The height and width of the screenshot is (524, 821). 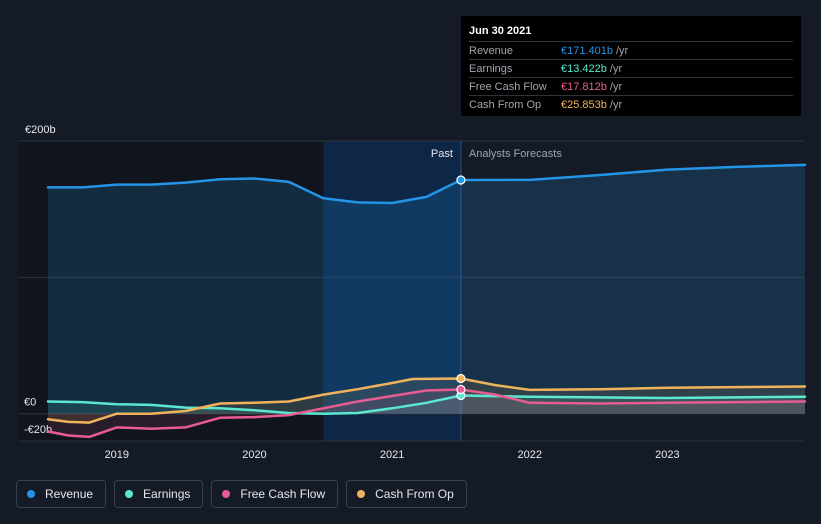 I want to click on series-line-free-cash-flow, so click(x=426, y=413).